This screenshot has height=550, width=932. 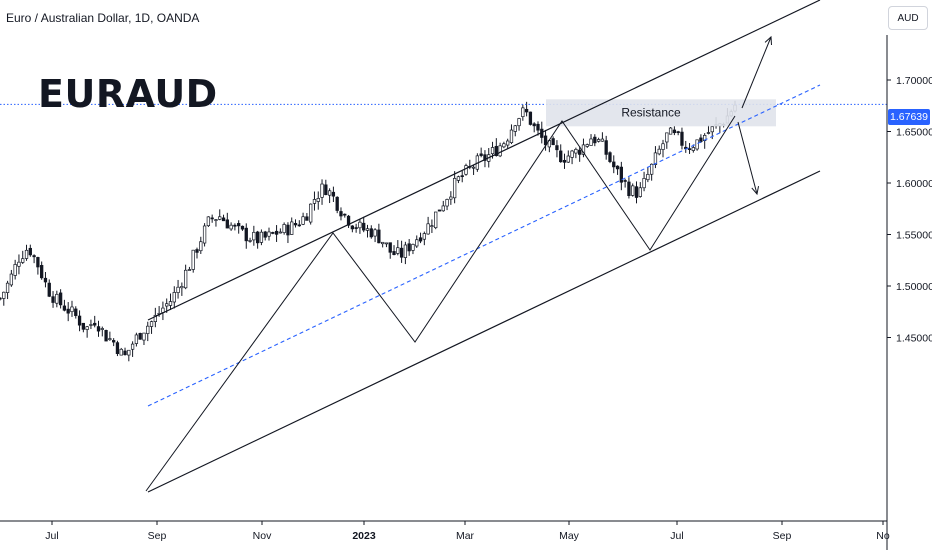 What do you see at coordinates (914, 81) in the screenshot?
I see `y-tick-label: 1.70000` at bounding box center [914, 81].